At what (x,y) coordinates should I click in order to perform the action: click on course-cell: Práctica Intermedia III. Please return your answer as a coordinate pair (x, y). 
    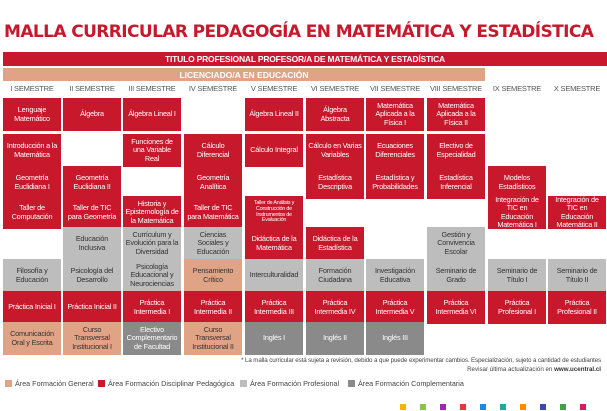
    Looking at the image, I should click on (274, 307).